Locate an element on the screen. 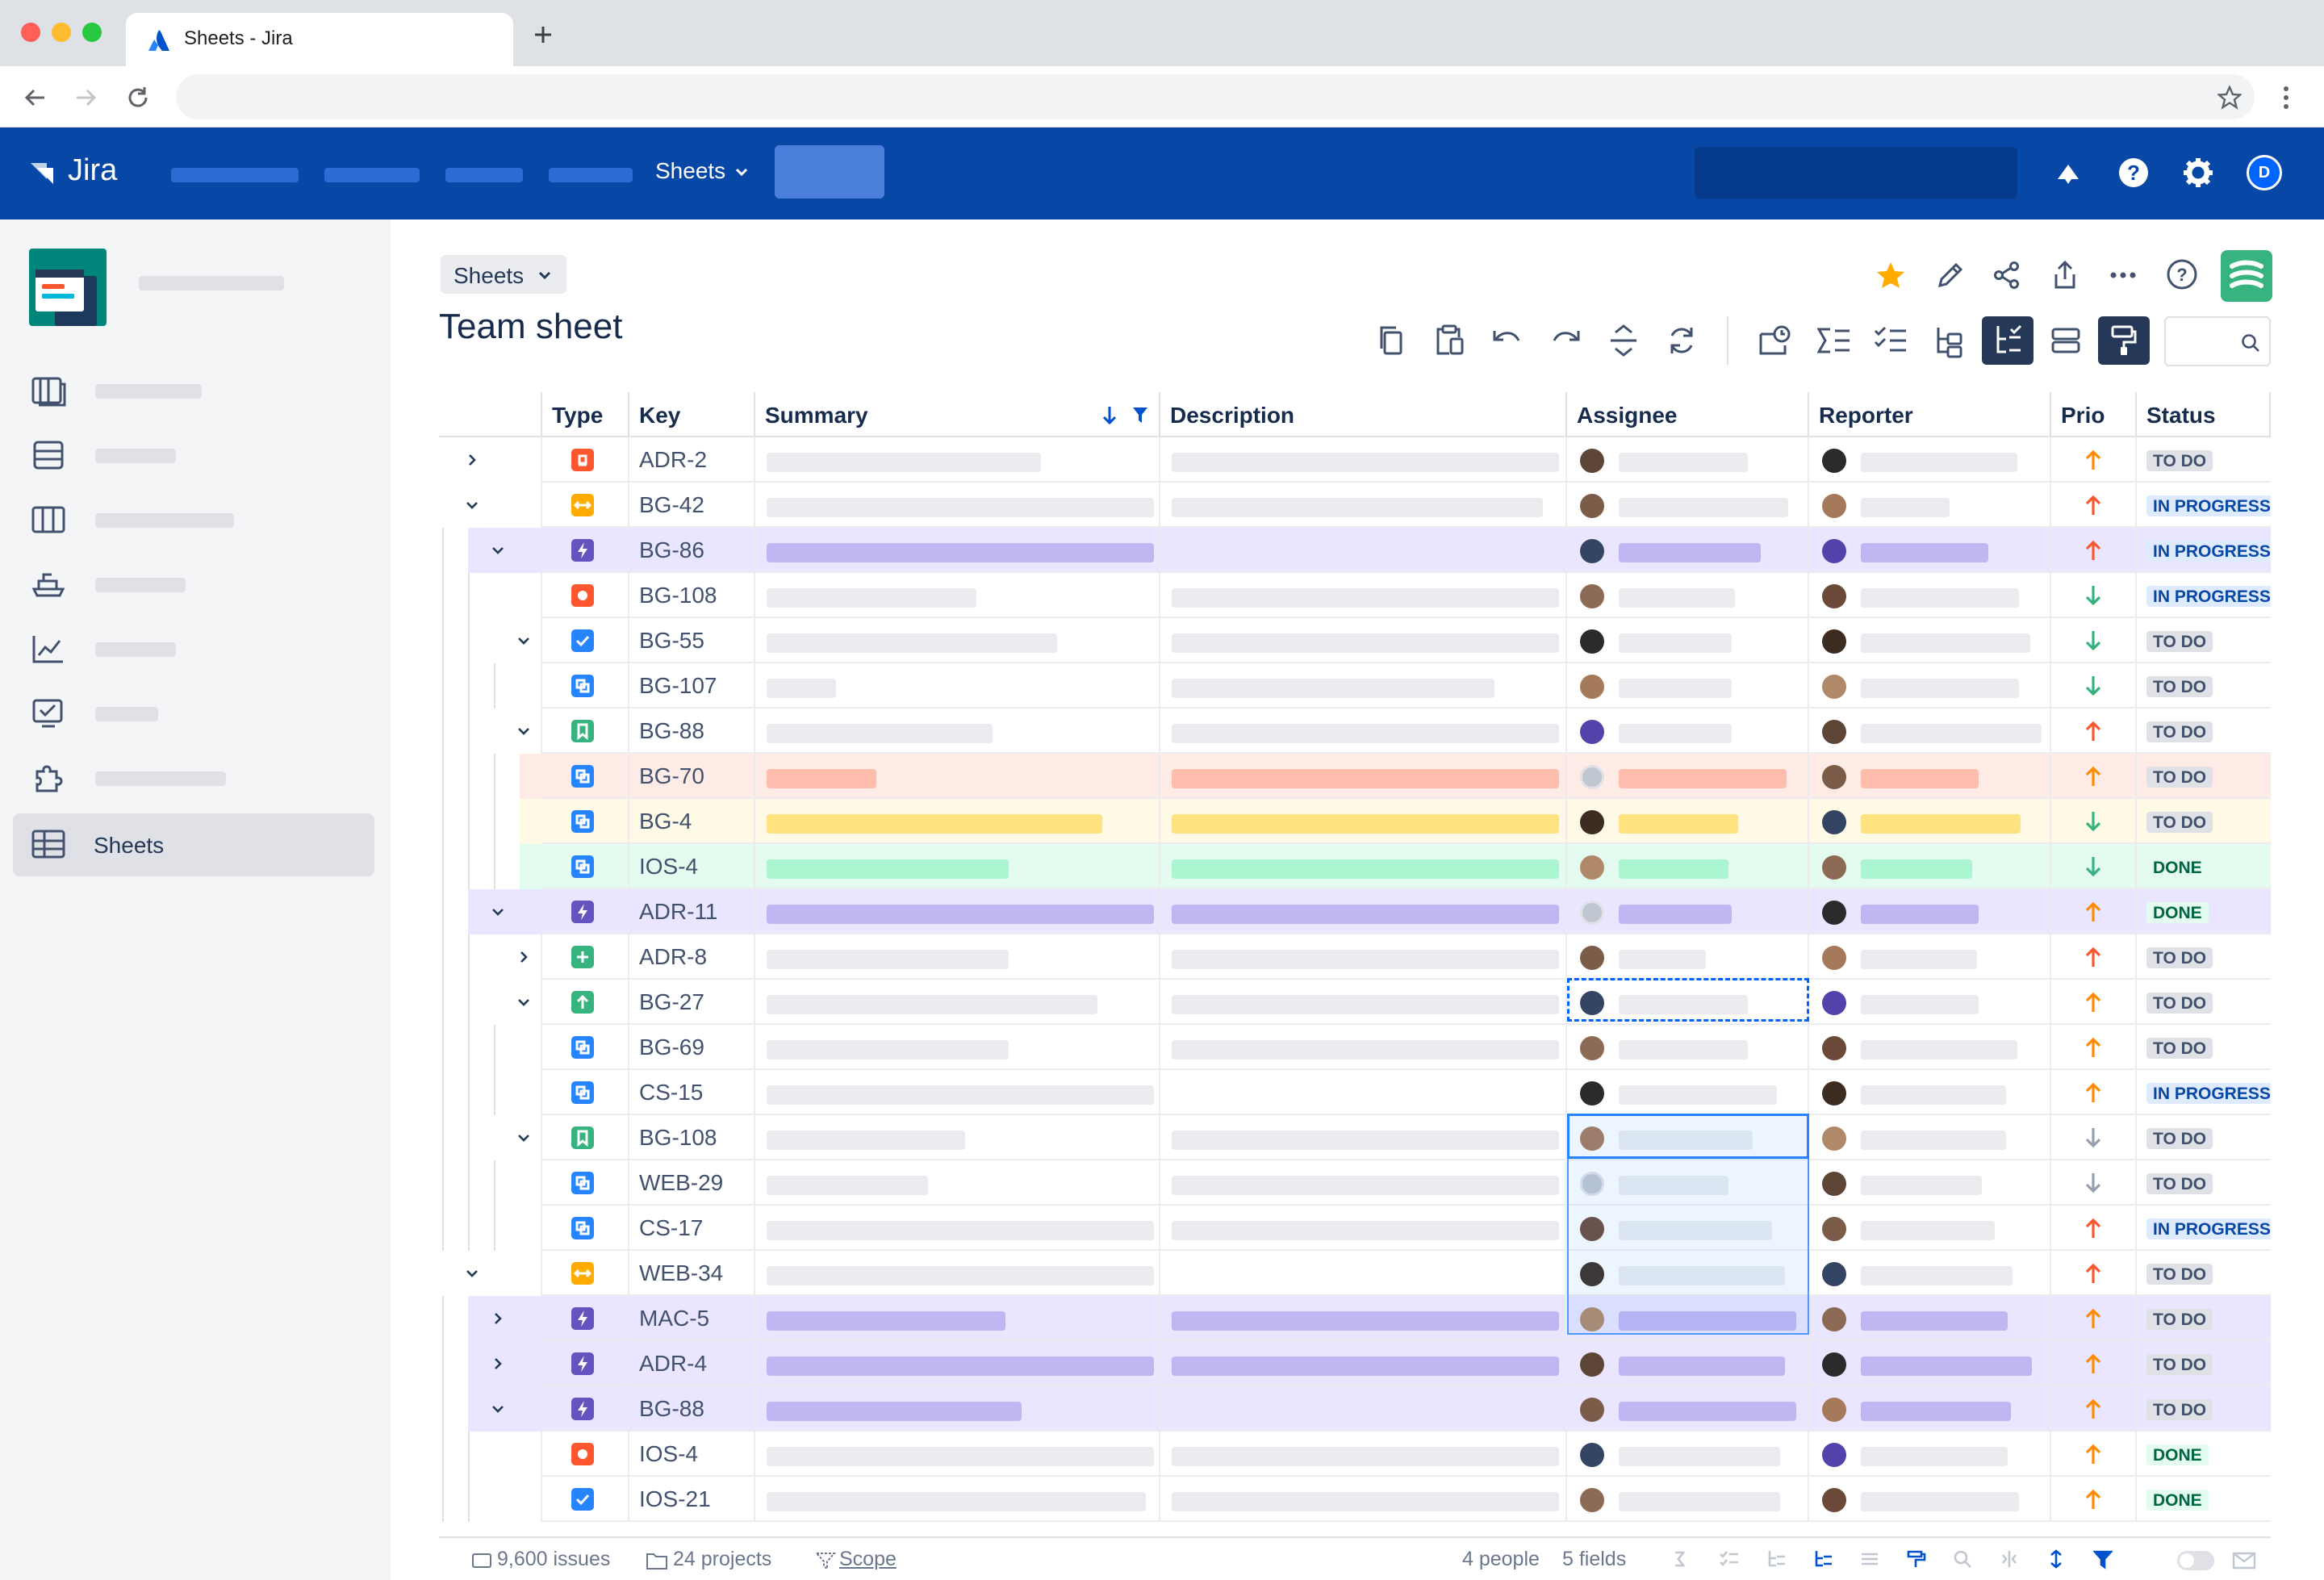 Image resolution: width=2324 pixels, height=1580 pixels. refresh-icon is located at coordinates (1682, 340).